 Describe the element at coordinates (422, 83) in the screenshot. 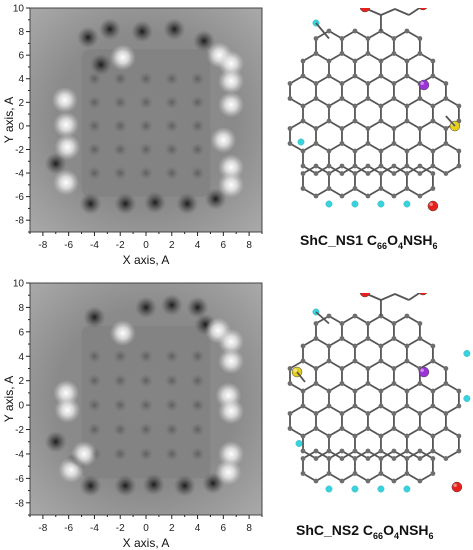

I see `nitrogen-atom-highlight` at that location.